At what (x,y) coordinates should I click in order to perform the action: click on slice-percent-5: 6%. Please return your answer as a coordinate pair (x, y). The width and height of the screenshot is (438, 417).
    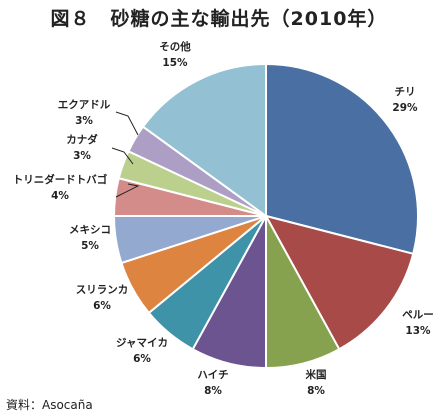
    Looking at the image, I should click on (142, 359).